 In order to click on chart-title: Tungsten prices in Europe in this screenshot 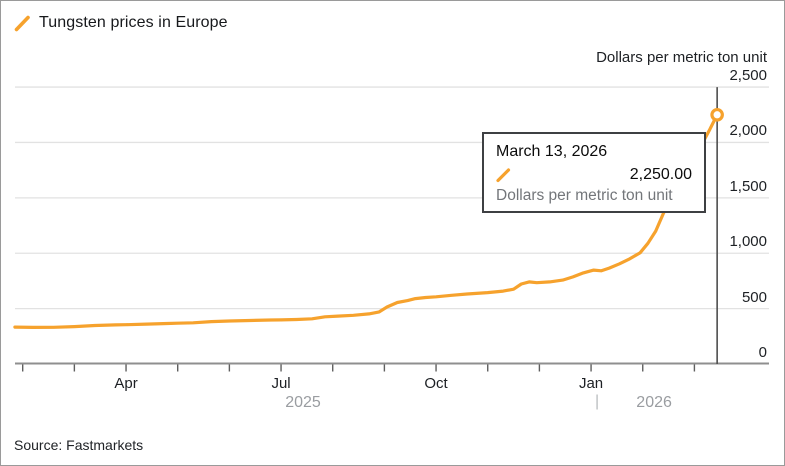, I will do `click(133, 22)`.